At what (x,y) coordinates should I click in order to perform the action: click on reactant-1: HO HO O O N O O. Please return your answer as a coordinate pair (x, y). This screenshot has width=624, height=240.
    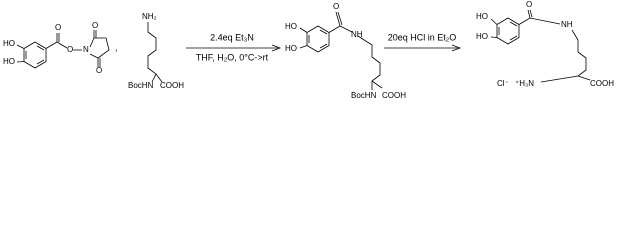
    Looking at the image, I should click on (56, 48).